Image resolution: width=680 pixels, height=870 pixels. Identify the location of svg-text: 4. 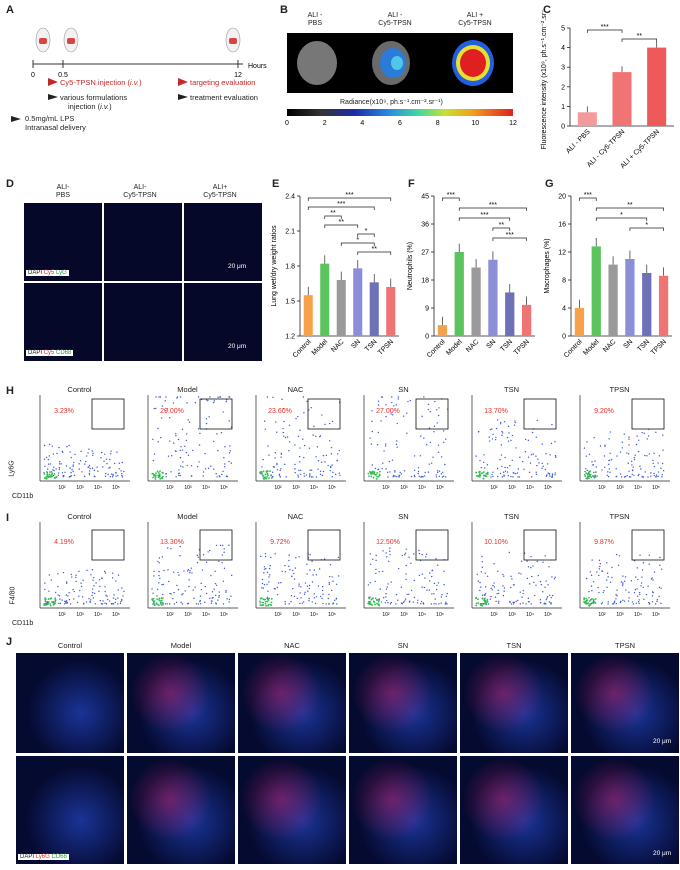
(362, 123).